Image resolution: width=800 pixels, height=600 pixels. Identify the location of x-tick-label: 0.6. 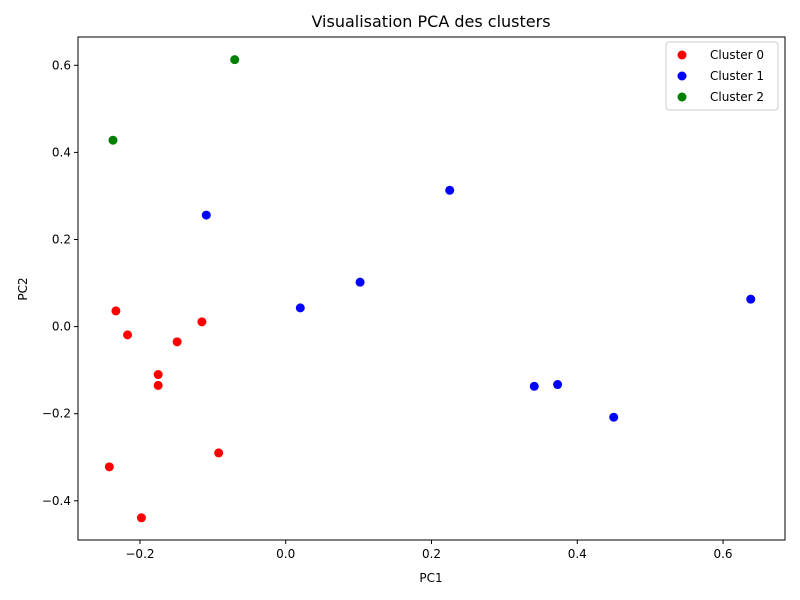
(722, 554).